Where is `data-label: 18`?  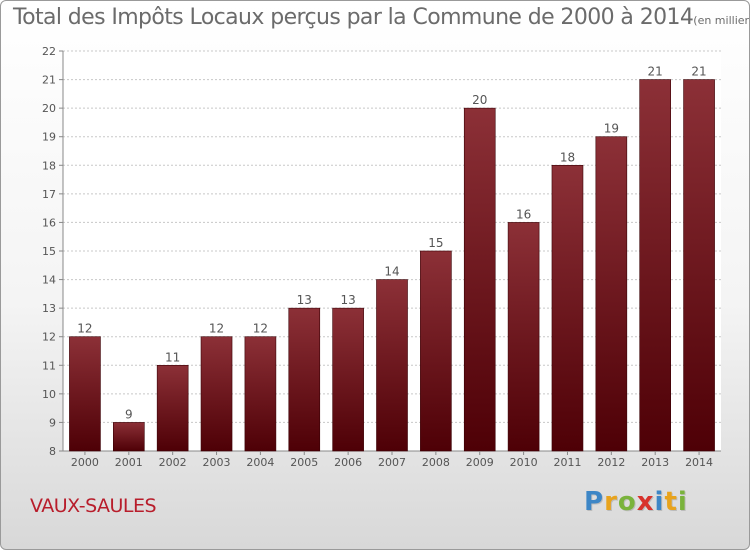 data-label: 18 is located at coordinates (567, 157).